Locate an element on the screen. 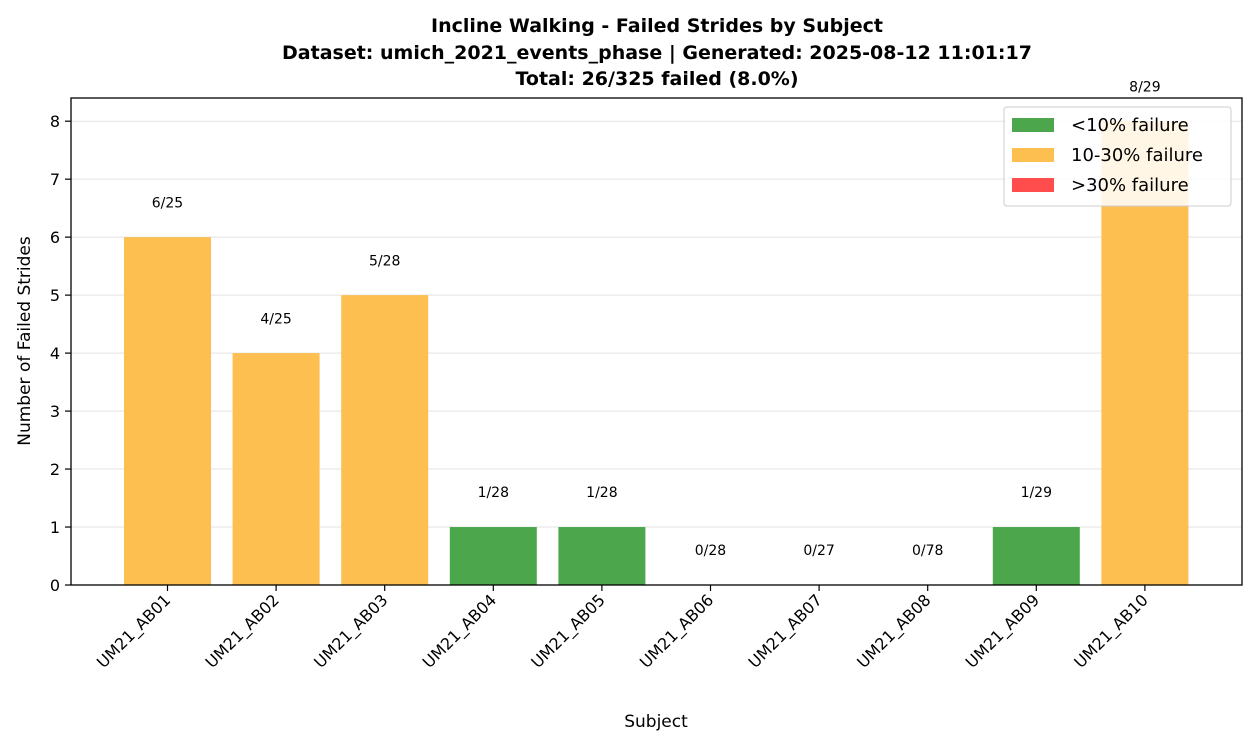 The height and width of the screenshot is (746, 1257). y-axis: 0 1 2 3 4 5 6 7 8 is located at coordinates (60, 353).